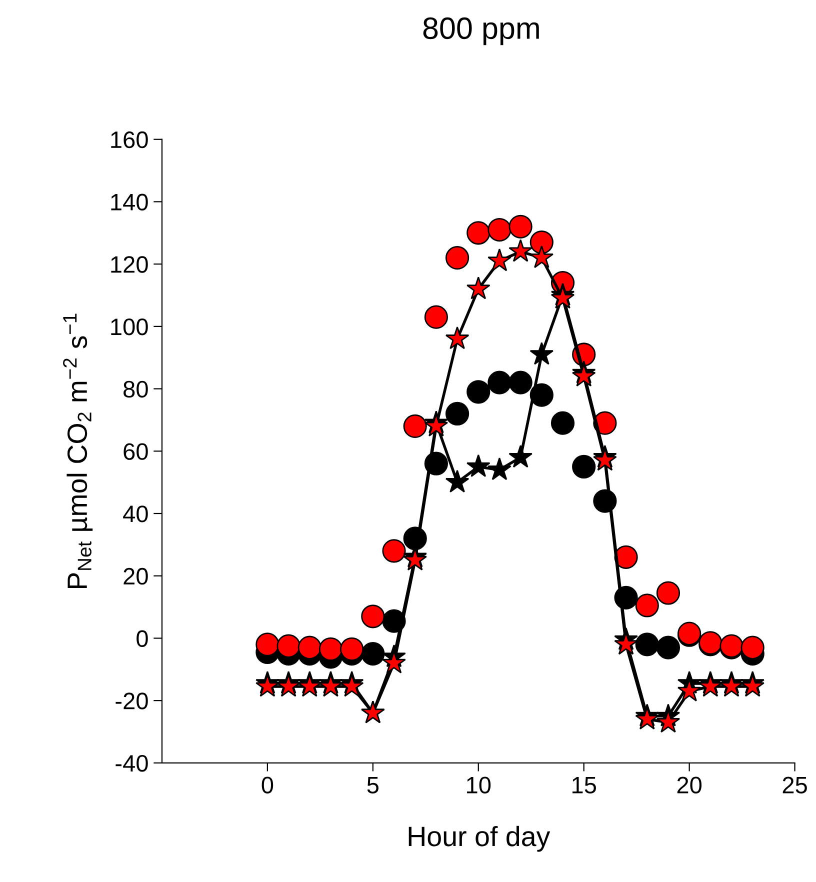 The width and height of the screenshot is (816, 882). I want to click on x-axis-title: Hour of day, so click(479, 839).